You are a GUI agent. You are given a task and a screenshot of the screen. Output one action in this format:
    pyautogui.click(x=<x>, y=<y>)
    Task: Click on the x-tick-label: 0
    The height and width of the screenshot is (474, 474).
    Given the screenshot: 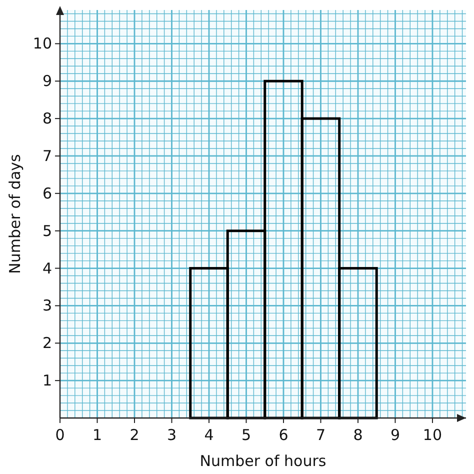 What is the action you would take?
    pyautogui.click(x=60, y=435)
    